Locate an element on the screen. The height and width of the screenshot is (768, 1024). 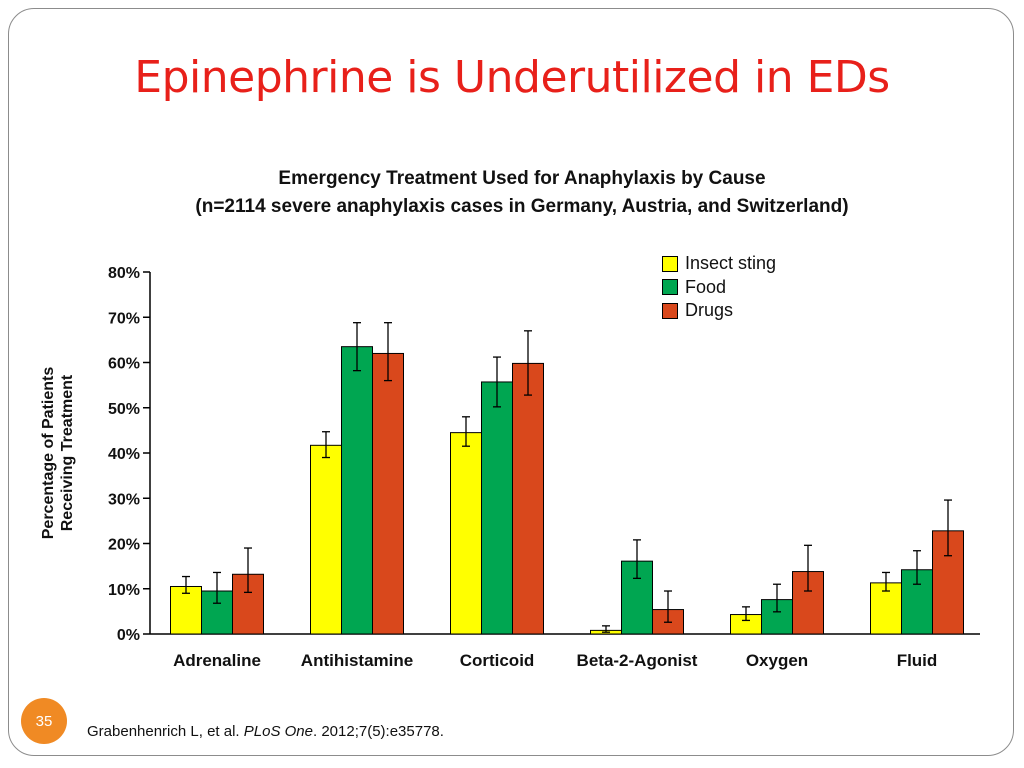
bar-corticoid-food is located at coordinates (497, 508).